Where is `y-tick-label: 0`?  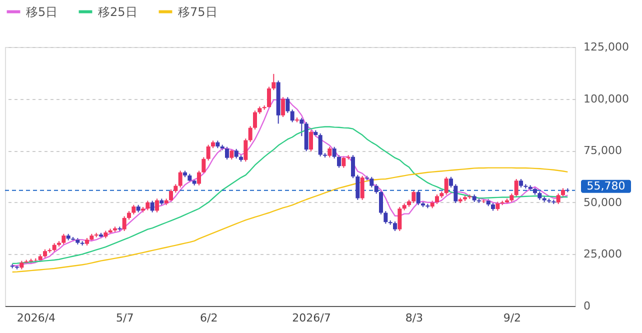
y-tick-label: 0 is located at coordinates (587, 306).